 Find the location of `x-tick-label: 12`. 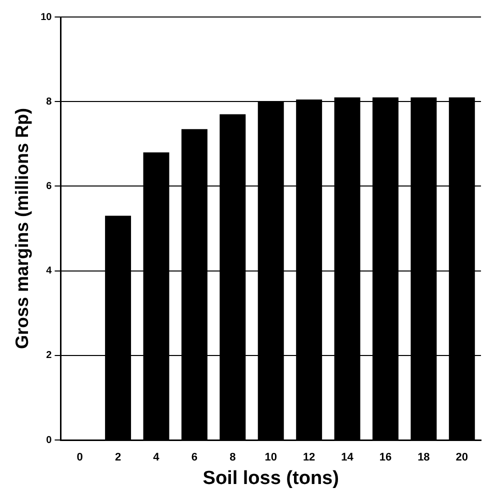

x-tick-label: 12 is located at coordinates (309, 458).